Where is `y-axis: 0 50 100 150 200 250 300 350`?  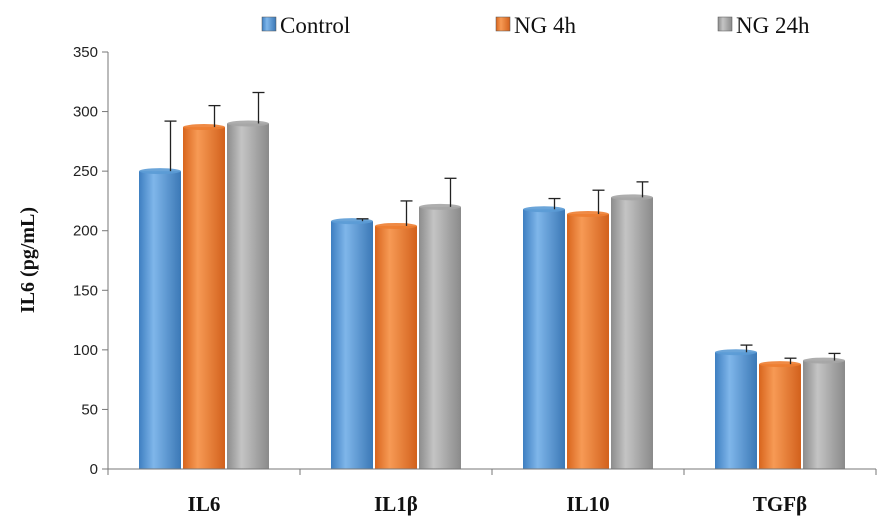 y-axis: 0 50 100 150 200 250 300 350 is located at coordinates (91, 261).